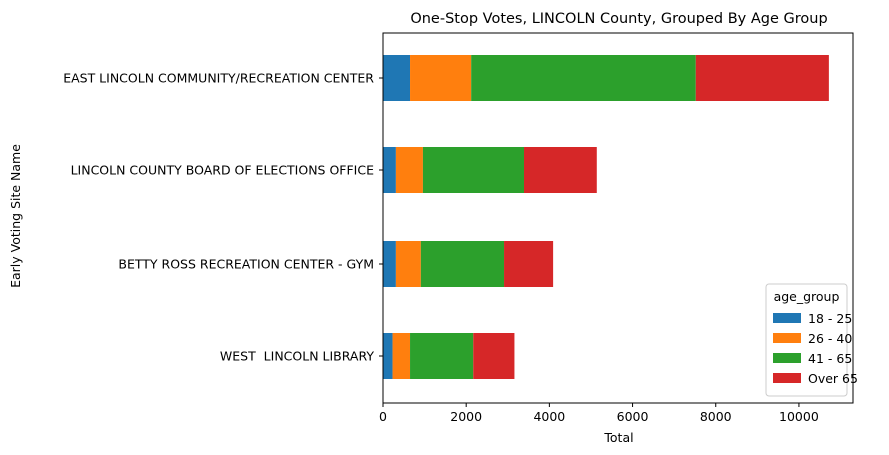 Image resolution: width=889 pixels, height=455 pixels. What do you see at coordinates (807, 296) in the screenshot?
I see `legend-title: age_group` at bounding box center [807, 296].